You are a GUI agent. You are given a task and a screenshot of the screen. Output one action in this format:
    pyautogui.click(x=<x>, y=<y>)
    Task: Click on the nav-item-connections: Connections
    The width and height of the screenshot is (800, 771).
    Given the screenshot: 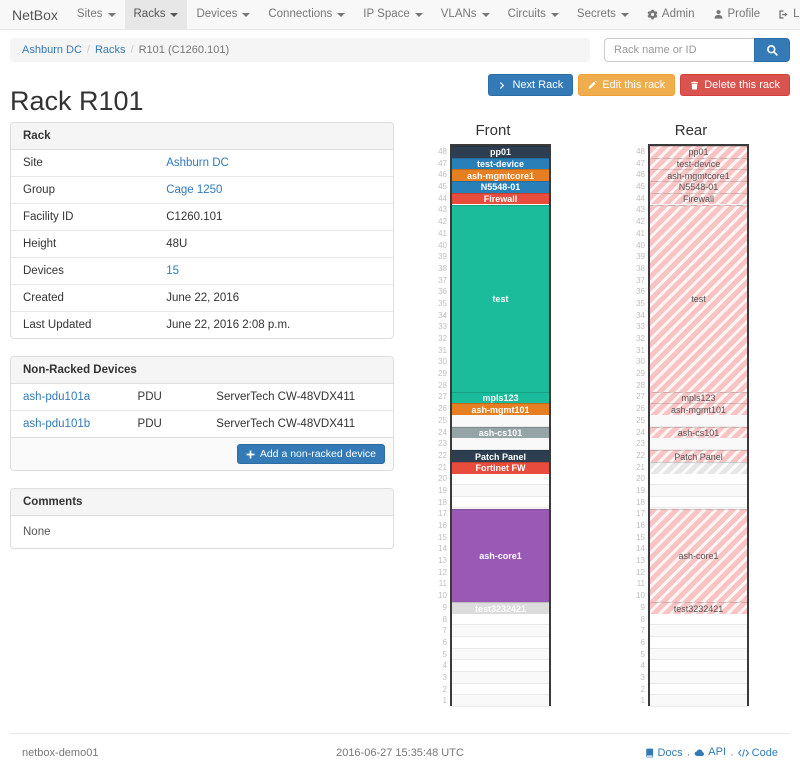 What is the action you would take?
    pyautogui.click(x=306, y=14)
    